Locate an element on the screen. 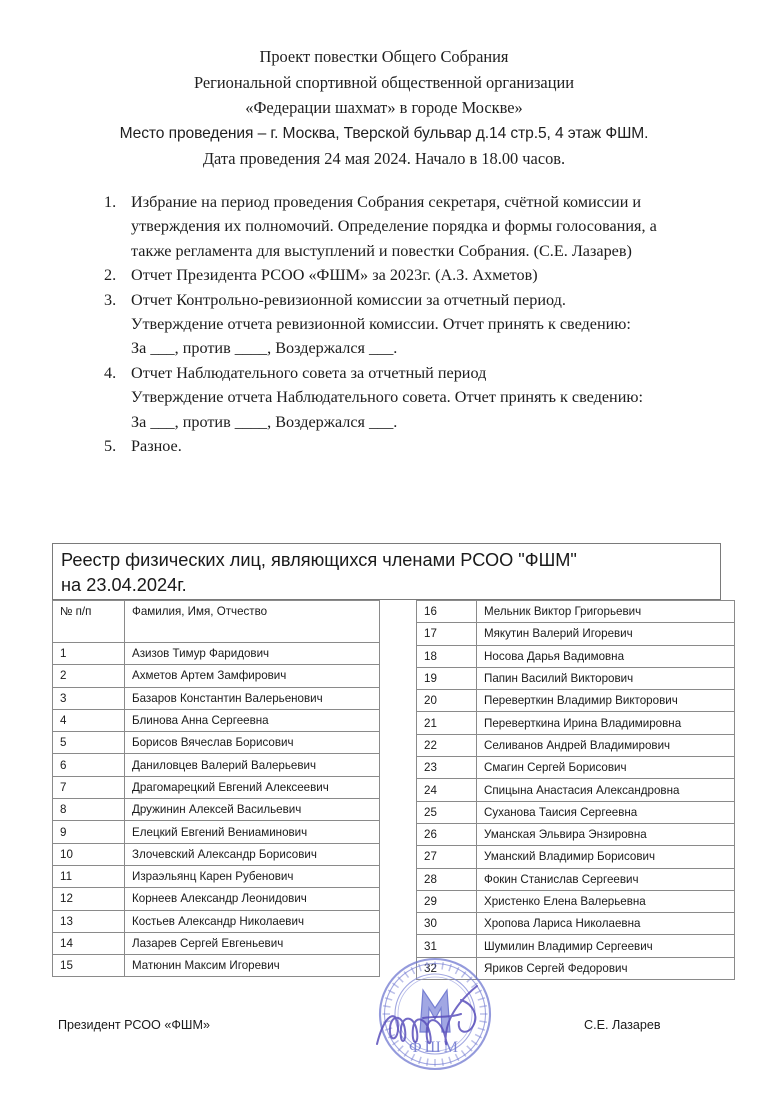 This screenshot has width=768, height=1104. table-cell-fullname: Фокин Станислав Сергеевич is located at coordinates (605, 879).